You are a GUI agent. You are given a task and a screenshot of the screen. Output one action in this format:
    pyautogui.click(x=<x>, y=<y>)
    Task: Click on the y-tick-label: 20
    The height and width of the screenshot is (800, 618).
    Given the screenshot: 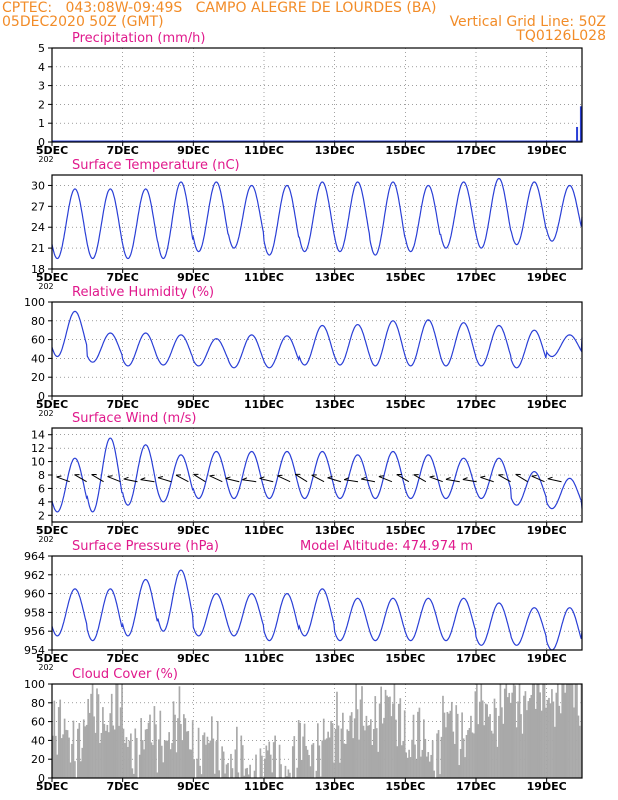 What is the action you would take?
    pyautogui.click(x=38, y=759)
    